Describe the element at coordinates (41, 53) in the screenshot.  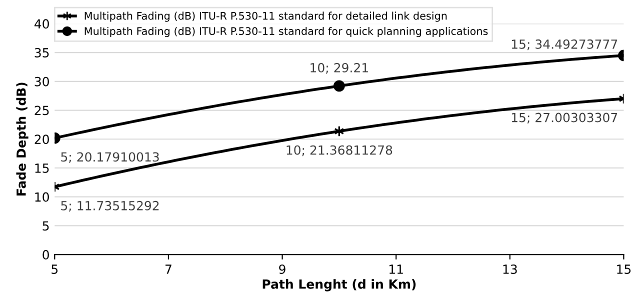
I see `y-tick-label: 35` at that location.